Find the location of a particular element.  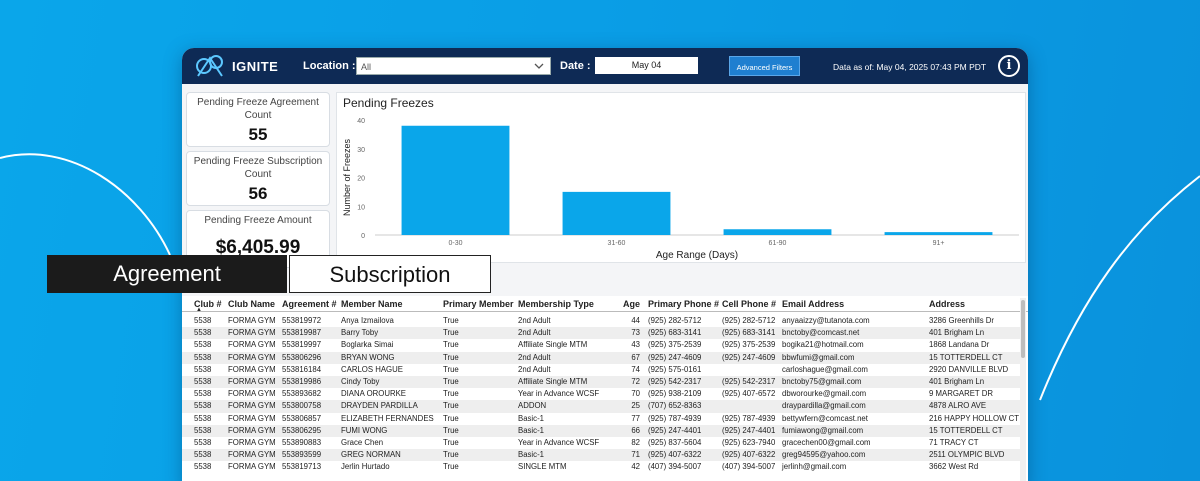

table-cell: 553819987 is located at coordinates (302, 333).